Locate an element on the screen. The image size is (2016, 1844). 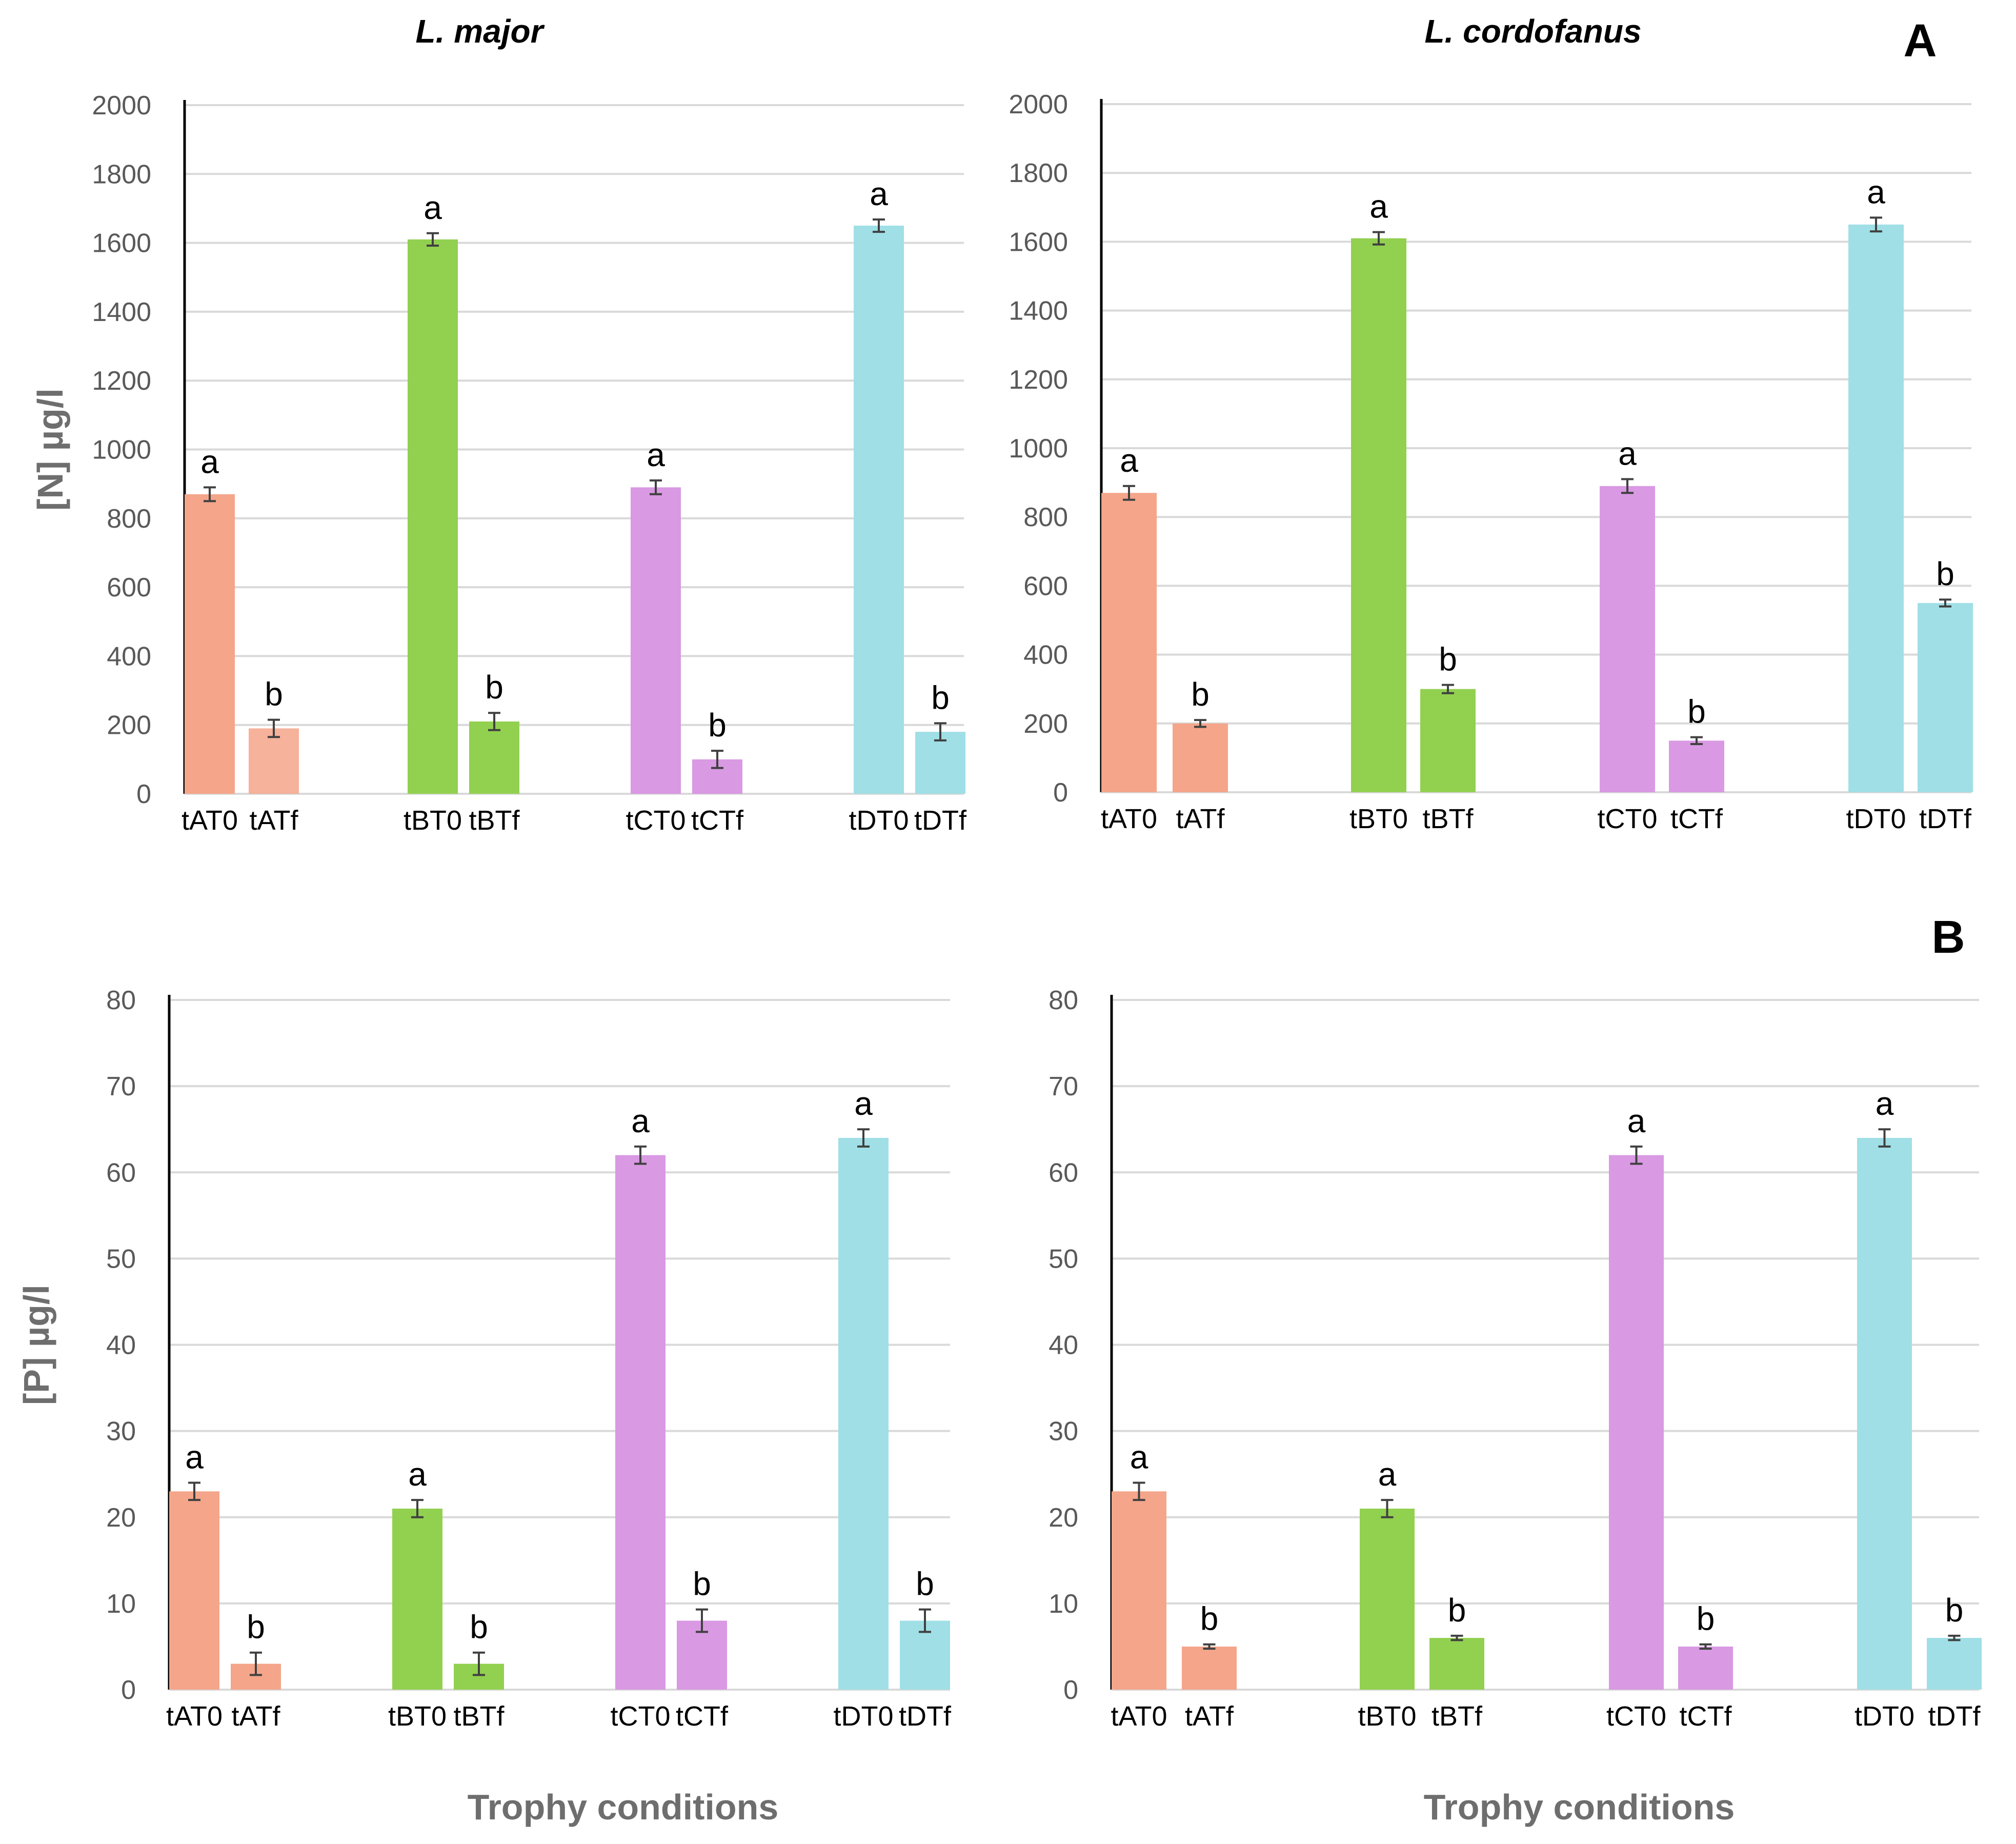
bar-tDTf is located at coordinates (1954, 1664).